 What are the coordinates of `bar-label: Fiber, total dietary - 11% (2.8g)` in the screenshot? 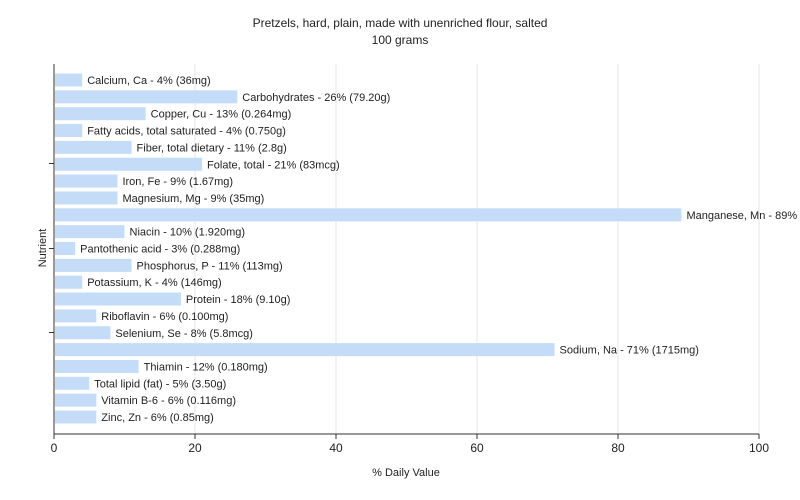 It's located at (212, 148).